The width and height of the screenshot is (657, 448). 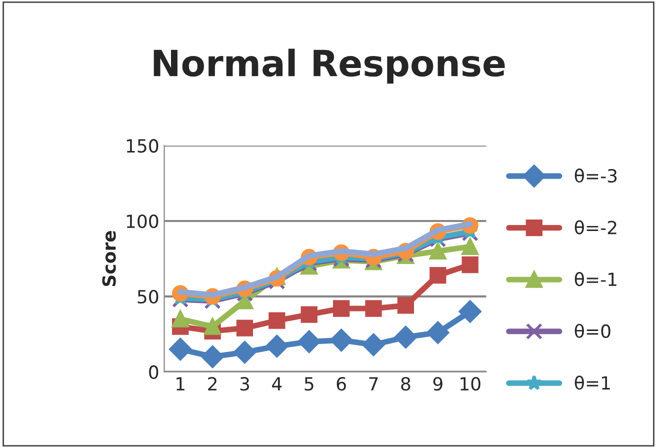 What do you see at coordinates (109, 258) in the screenshot?
I see `y-axis-title: Score` at bounding box center [109, 258].